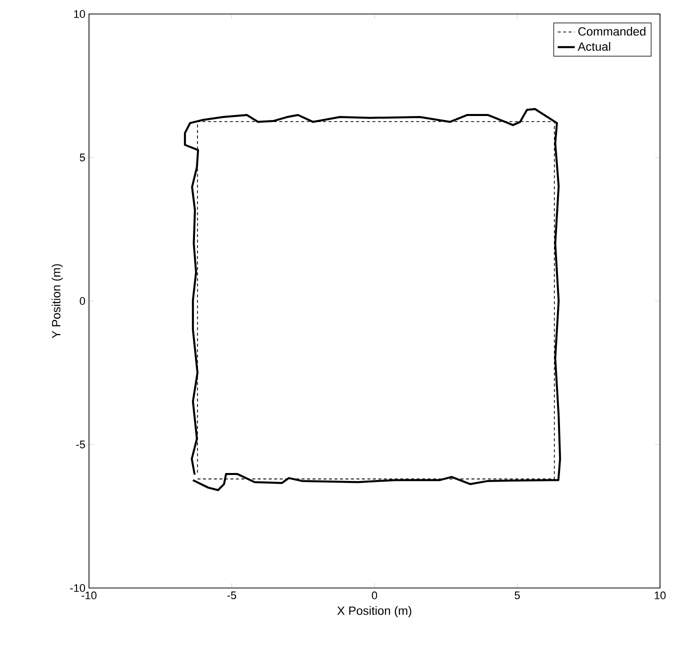 The width and height of the screenshot is (683, 650). Describe the element at coordinates (231, 596) in the screenshot. I see `x-tick-label: -5` at that location.